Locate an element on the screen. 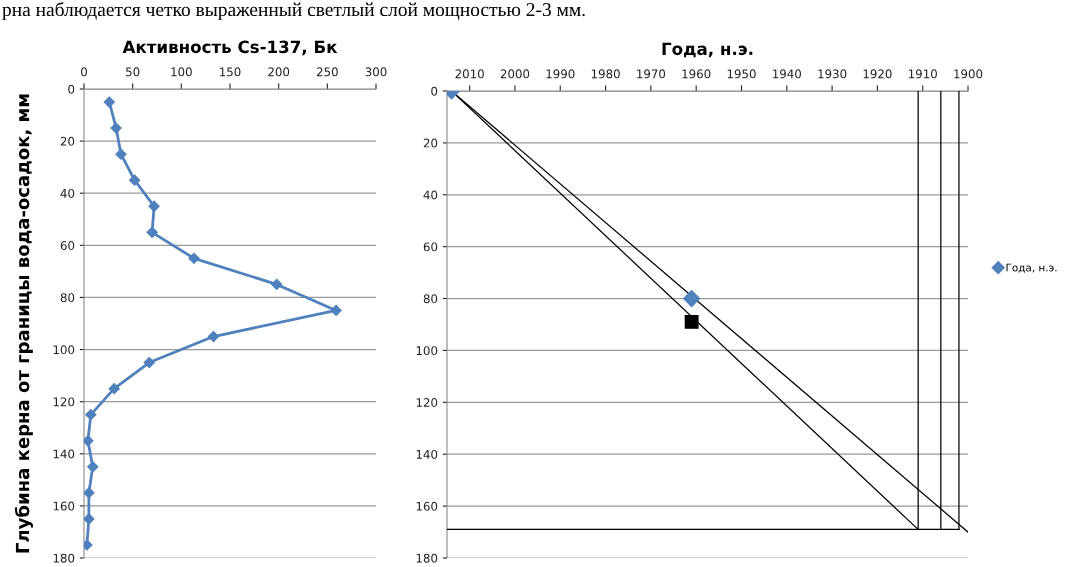  x-tick-label: 2010 is located at coordinates (469, 74).